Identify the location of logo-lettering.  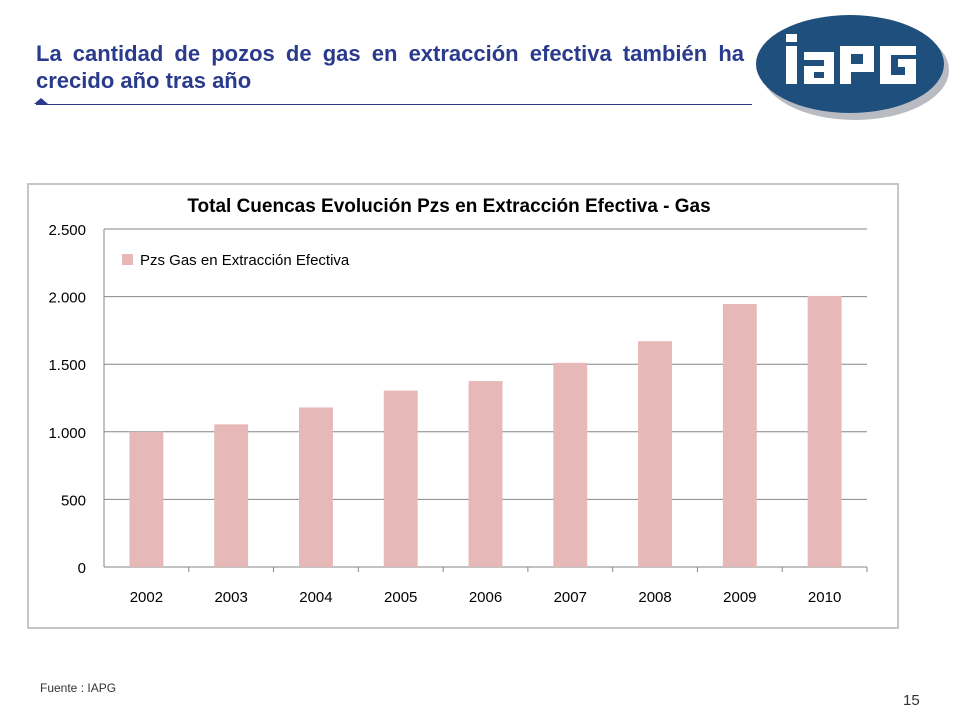
(851, 59).